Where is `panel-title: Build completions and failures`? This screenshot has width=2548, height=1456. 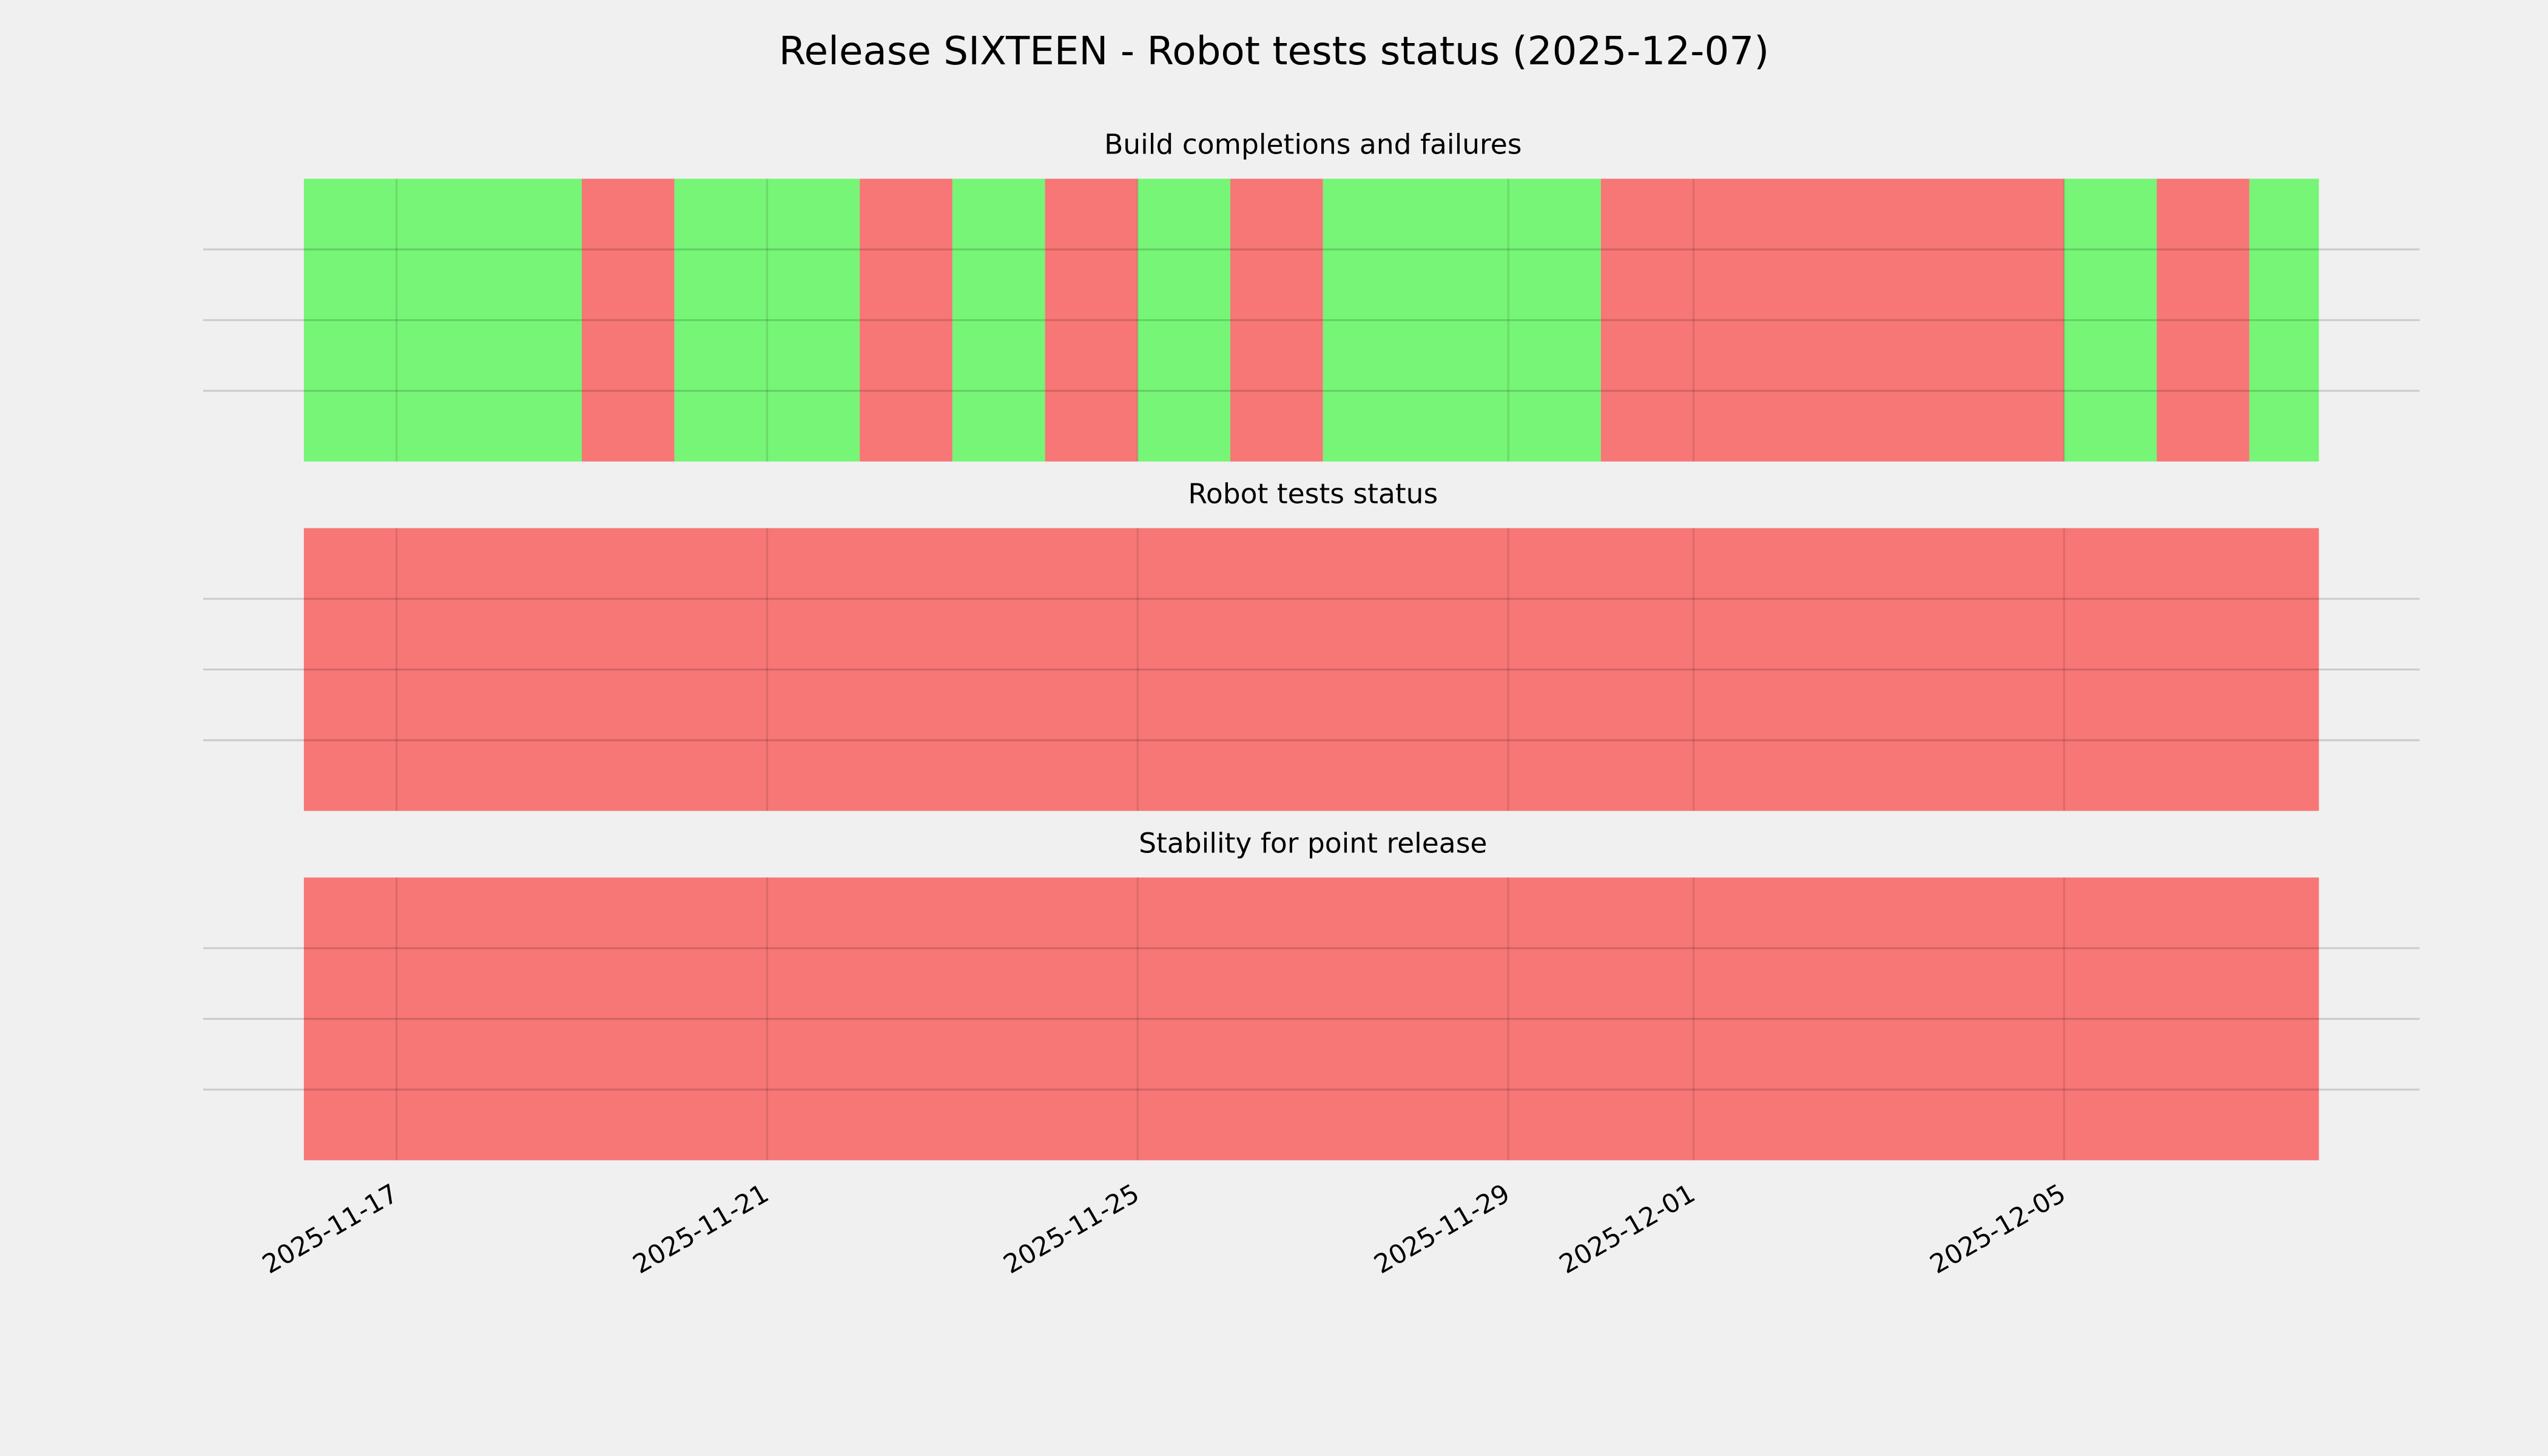
panel-title: Build completions and failures is located at coordinates (1313, 145).